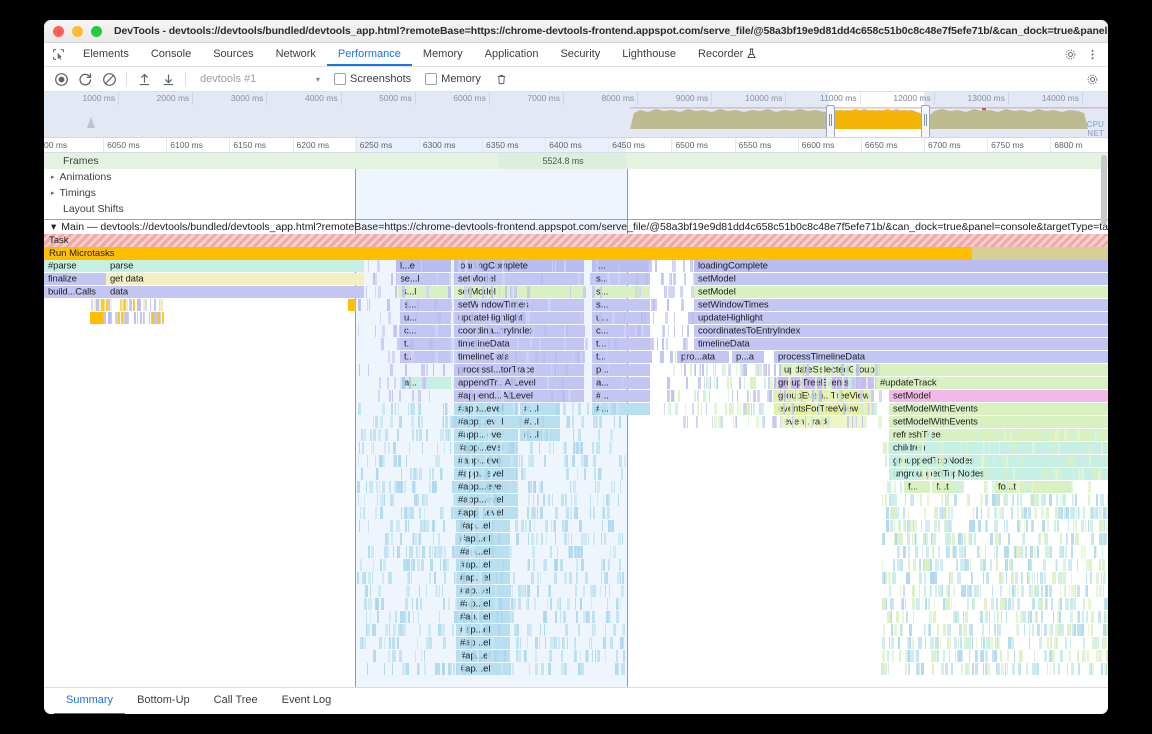 The height and width of the screenshot is (734, 1152). Describe the element at coordinates (77, 31) in the screenshot. I see `minimize-window-button` at that location.